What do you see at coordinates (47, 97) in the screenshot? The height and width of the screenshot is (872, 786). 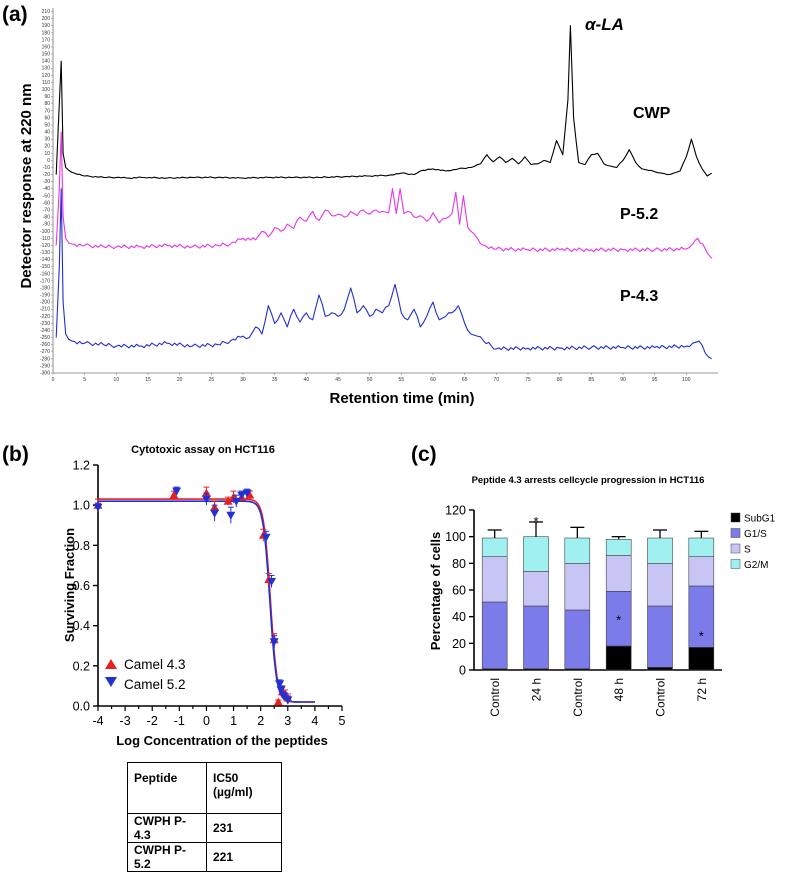 I see `y-tick-label-a: 90` at bounding box center [47, 97].